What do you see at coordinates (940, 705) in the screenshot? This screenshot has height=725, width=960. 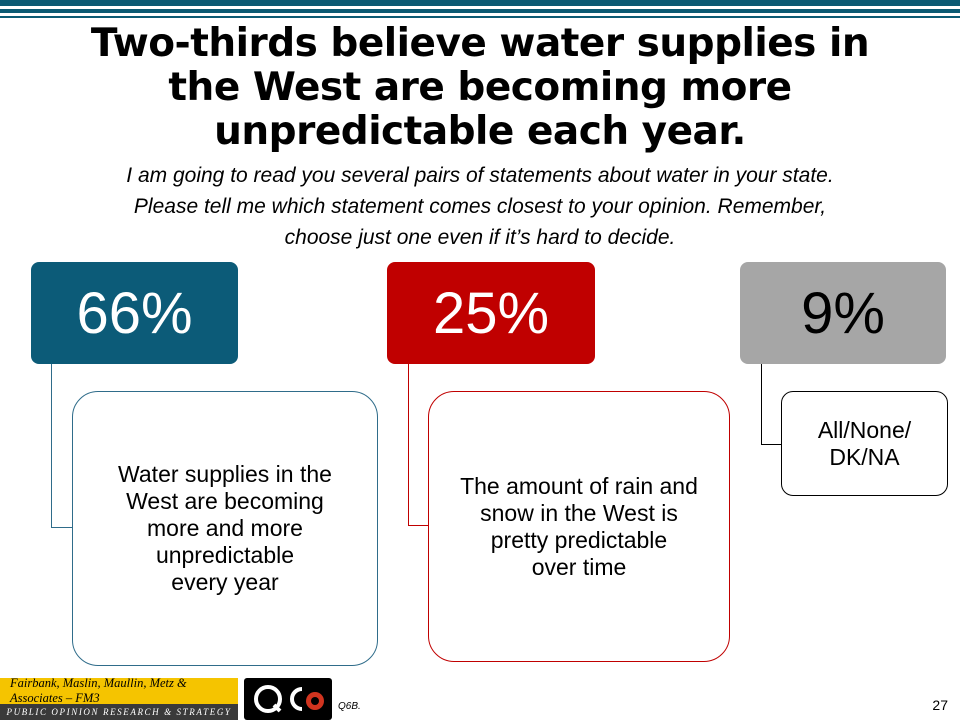 I see `page-number: 27` at bounding box center [940, 705].